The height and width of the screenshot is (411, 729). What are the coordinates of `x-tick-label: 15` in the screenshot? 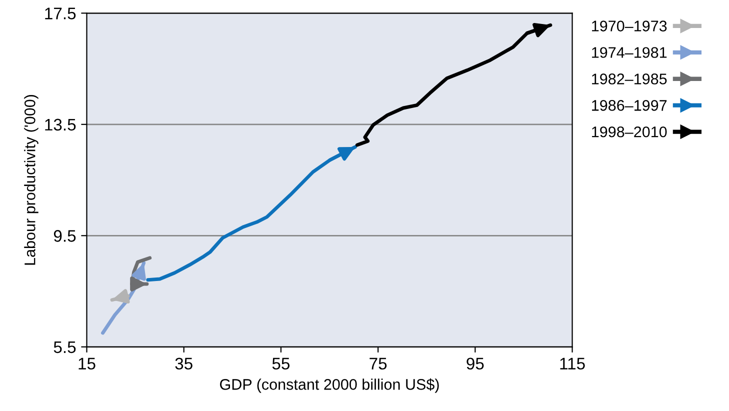 It's located at (87, 364).